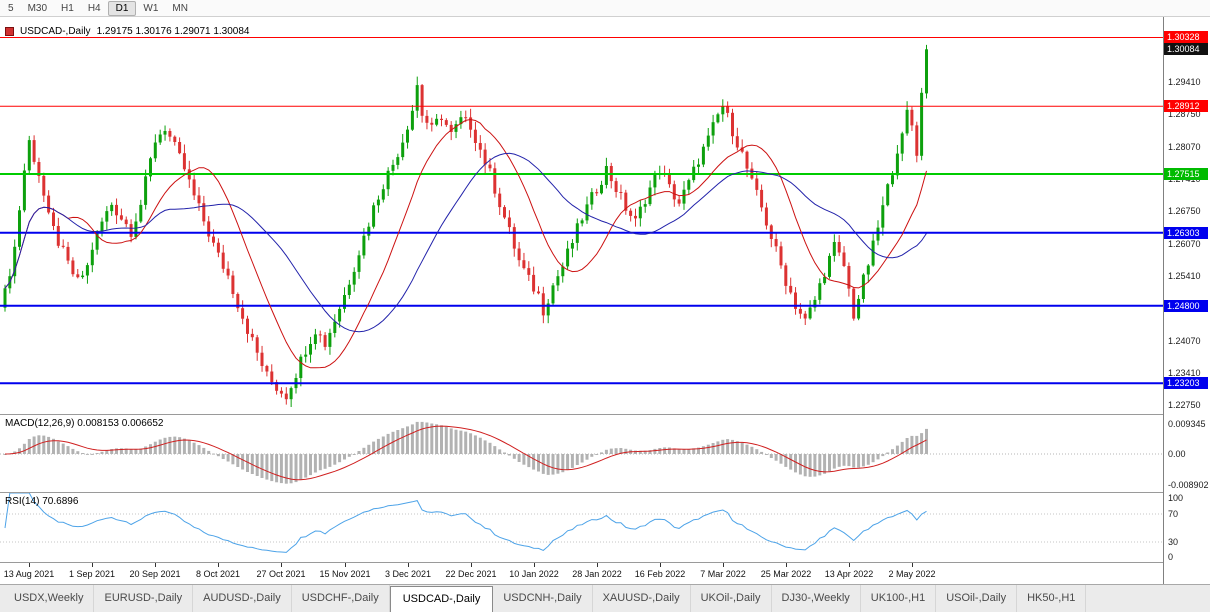 The image size is (1210, 612). I want to click on macd-histogram, so click(465, 452).